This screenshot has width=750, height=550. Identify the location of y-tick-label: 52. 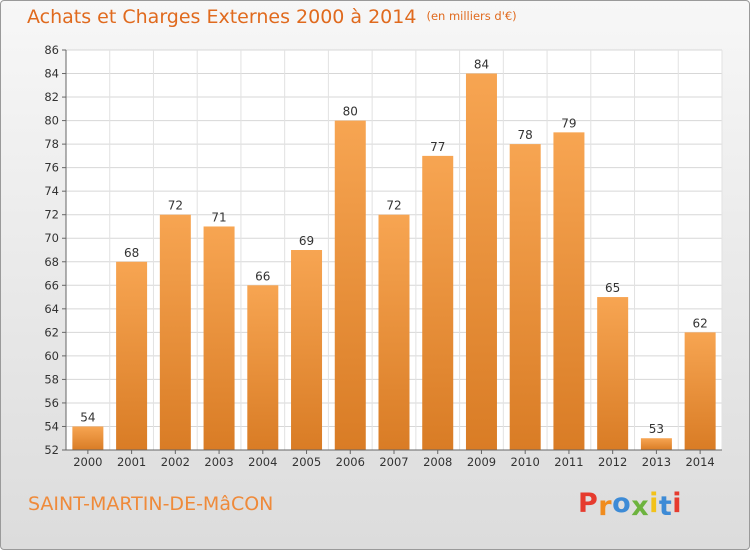
(51, 450).